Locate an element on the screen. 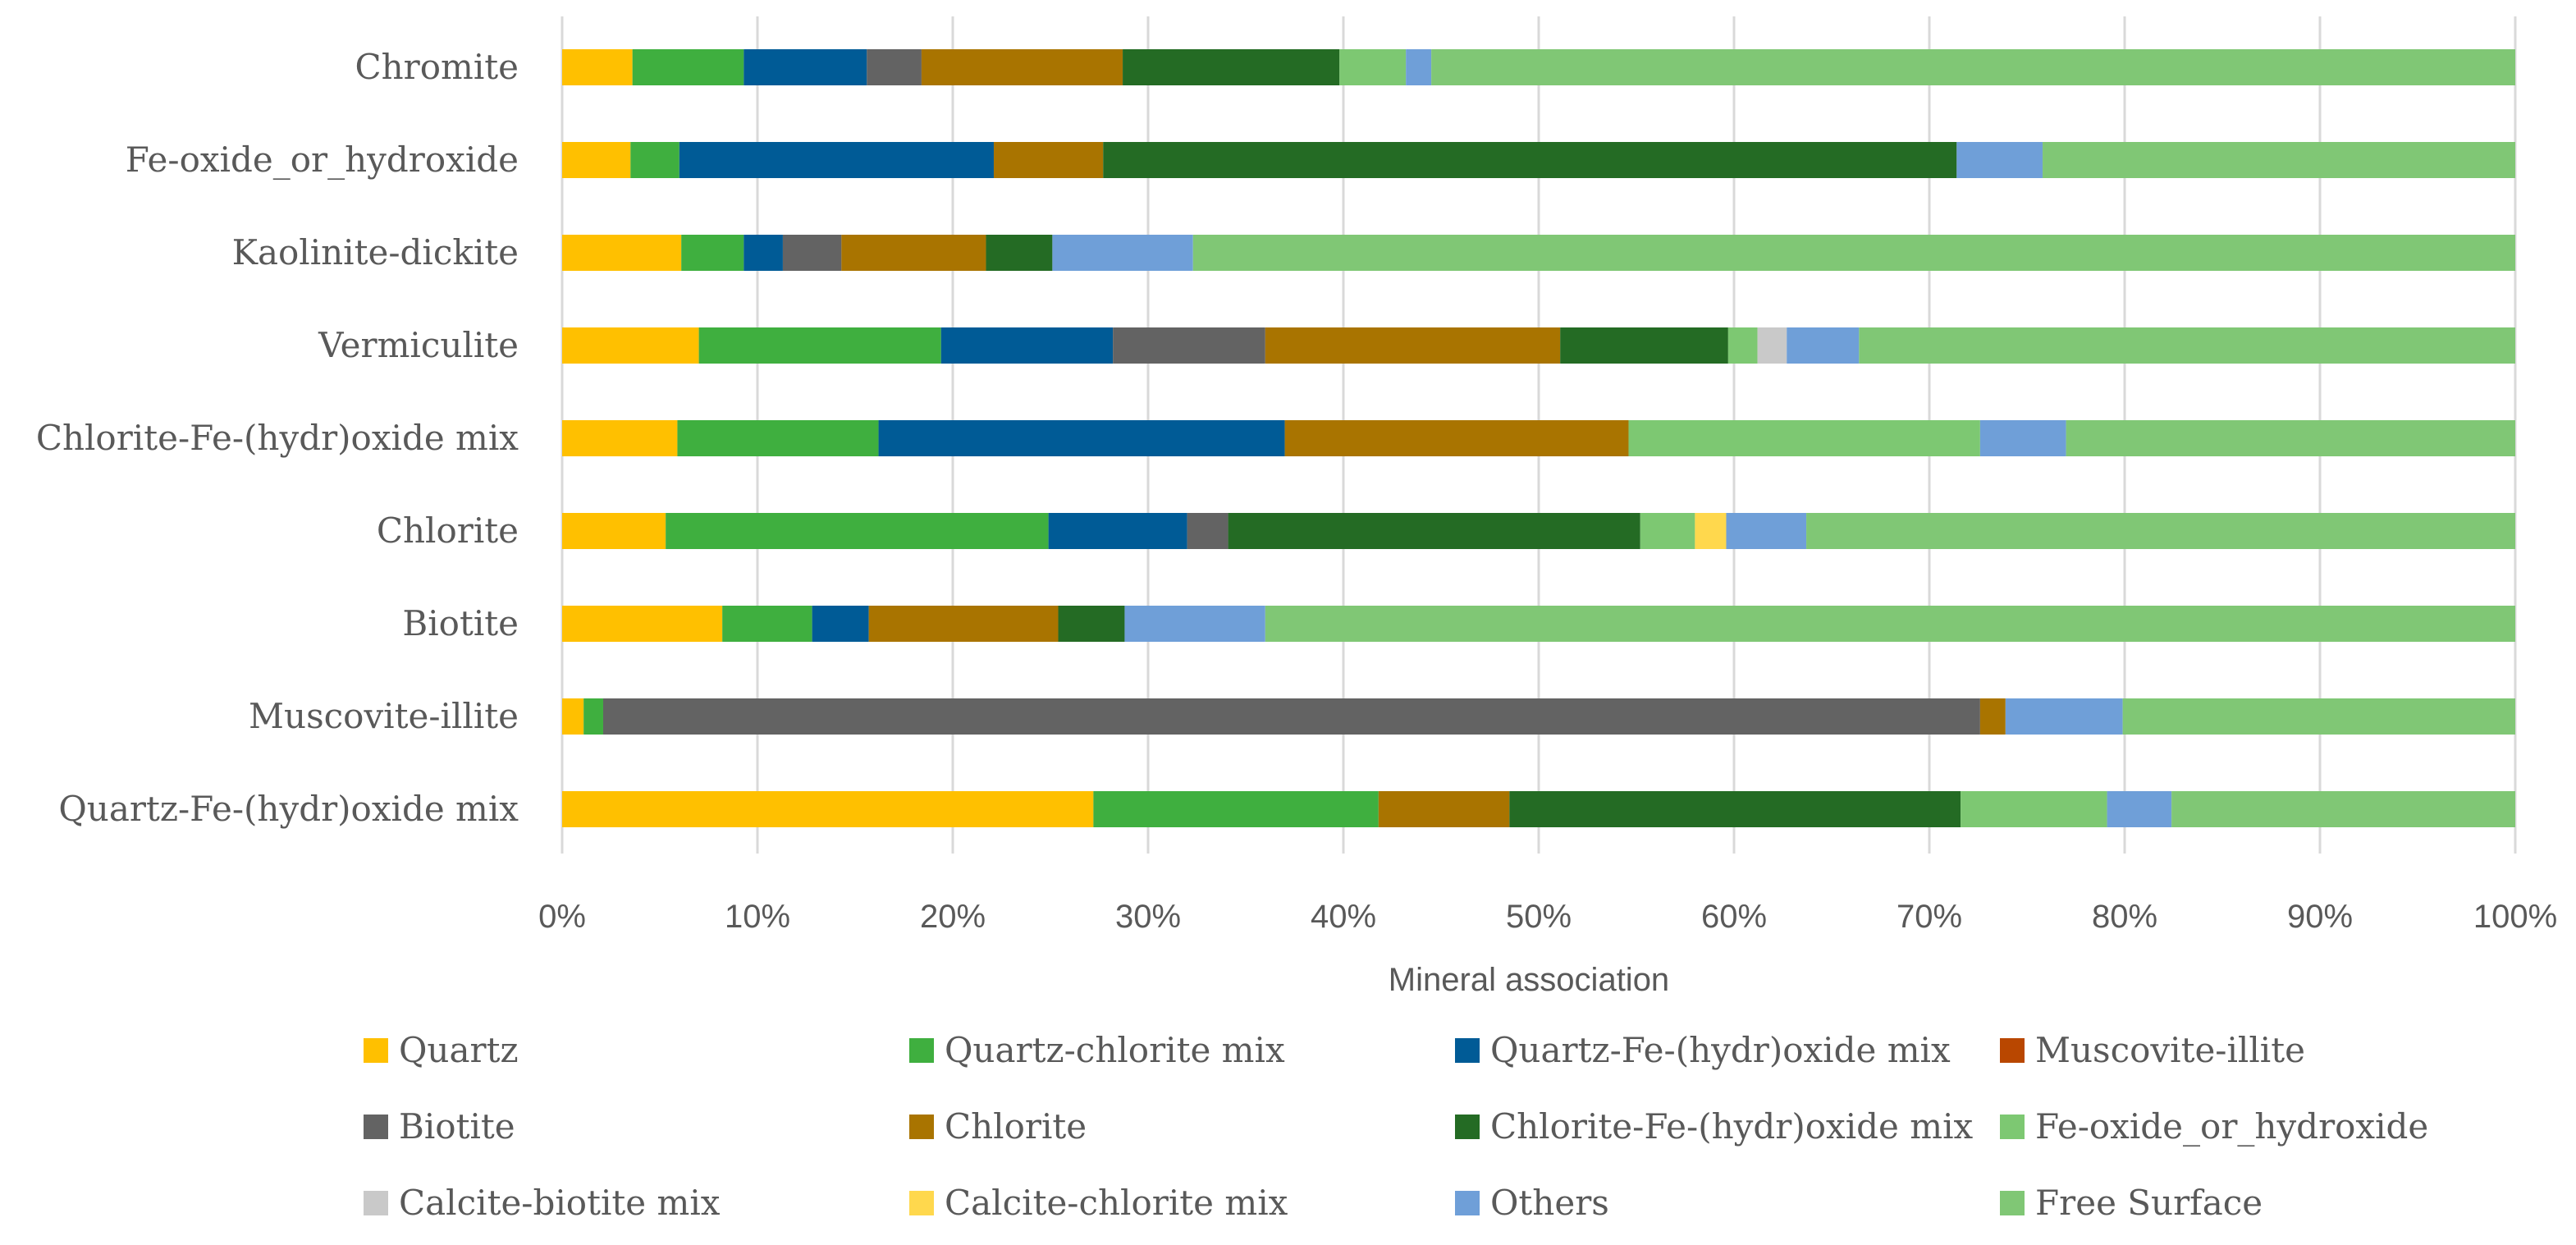 This screenshot has width=2576, height=1245. legend-label: Calcite-chlorite mix is located at coordinates (1116, 1203).